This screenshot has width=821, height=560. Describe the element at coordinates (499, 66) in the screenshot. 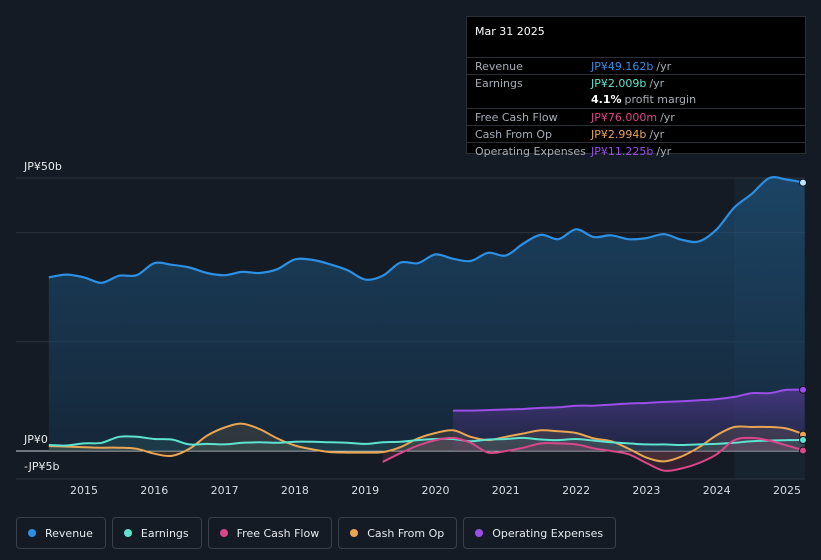

I see `tooltip-label: Revenue` at that location.